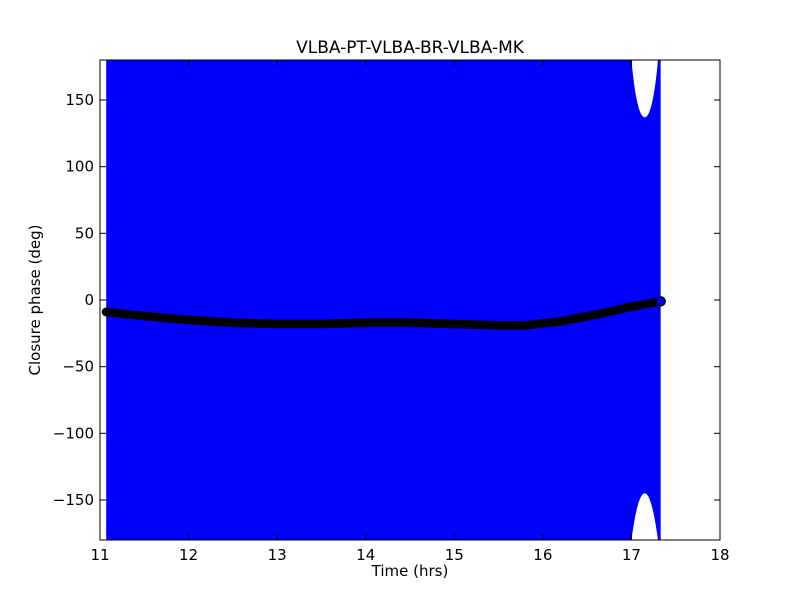 The image size is (800, 600). Describe the element at coordinates (454, 555) in the screenshot. I see `x-tick-label: 15` at that location.